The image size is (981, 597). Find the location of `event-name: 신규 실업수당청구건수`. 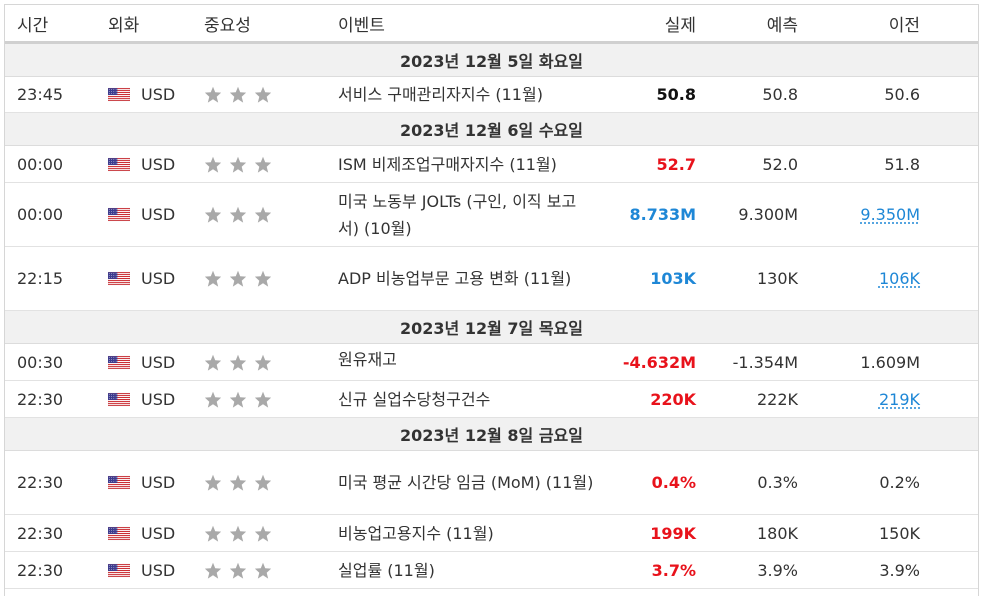

event-name: 신규 실업수당청구건수 is located at coordinates (468, 399).